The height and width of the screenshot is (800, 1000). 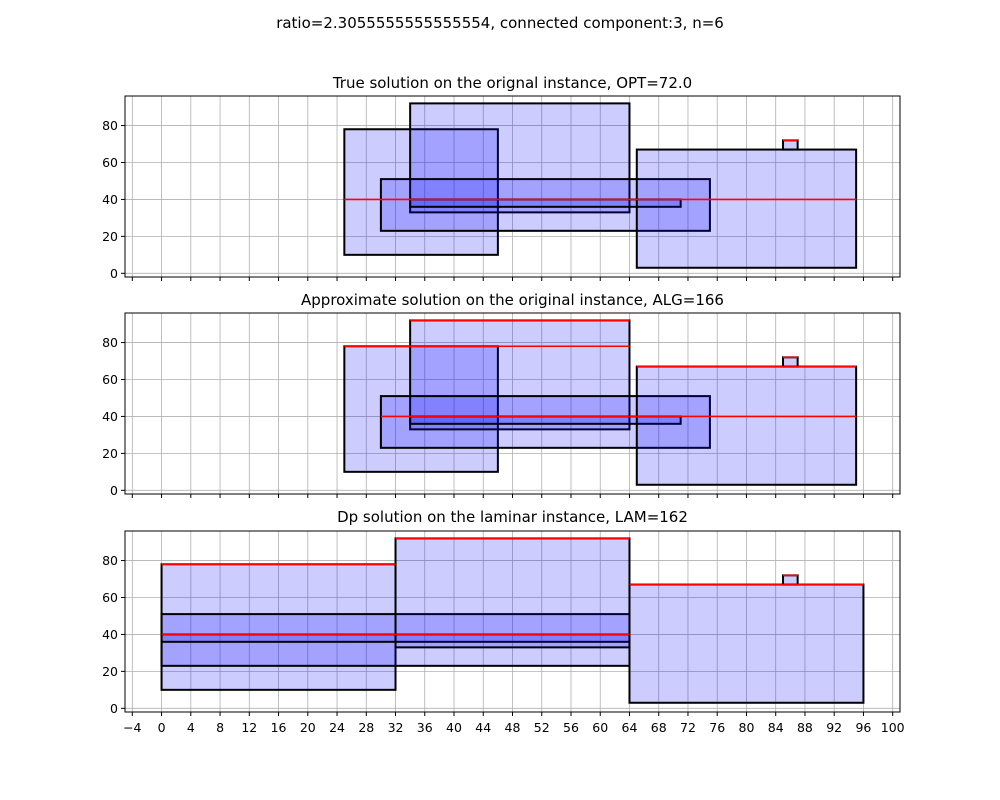 I want to click on x-tick-label: −4, so click(x=132, y=727).